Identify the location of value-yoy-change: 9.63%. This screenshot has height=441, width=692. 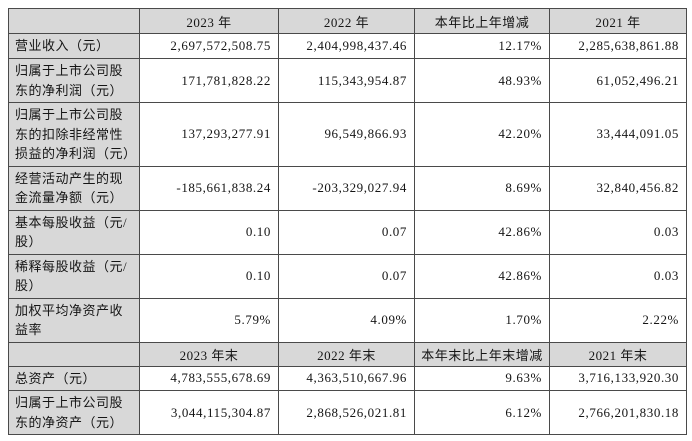
(482, 378).